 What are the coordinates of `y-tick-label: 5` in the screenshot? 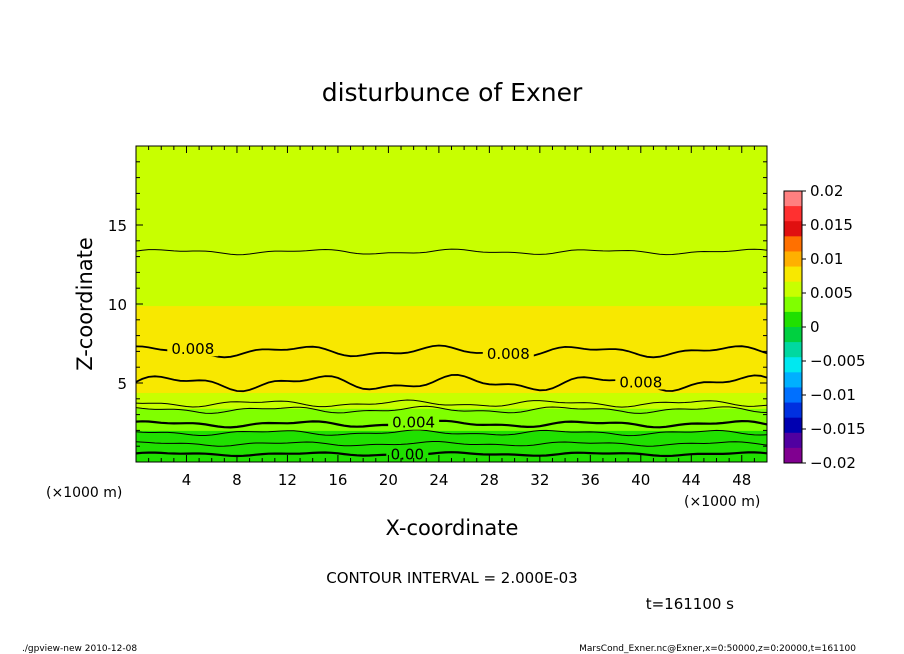 It's located at (122, 384).